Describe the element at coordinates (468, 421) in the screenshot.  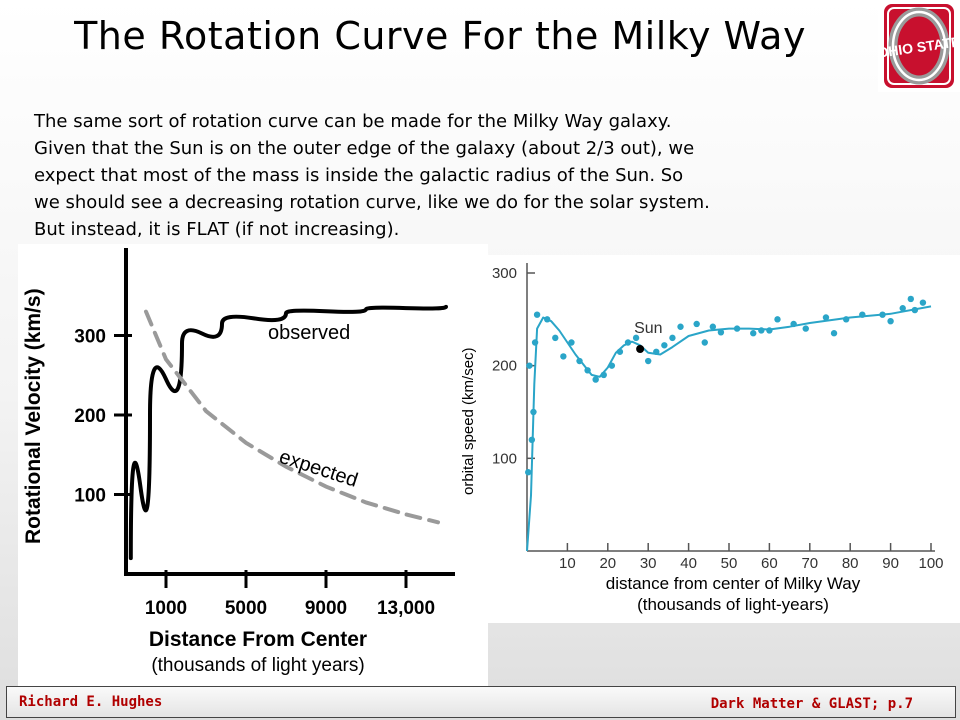
I see `right-y-axis-label: orbital speed (km/sec)` at that location.